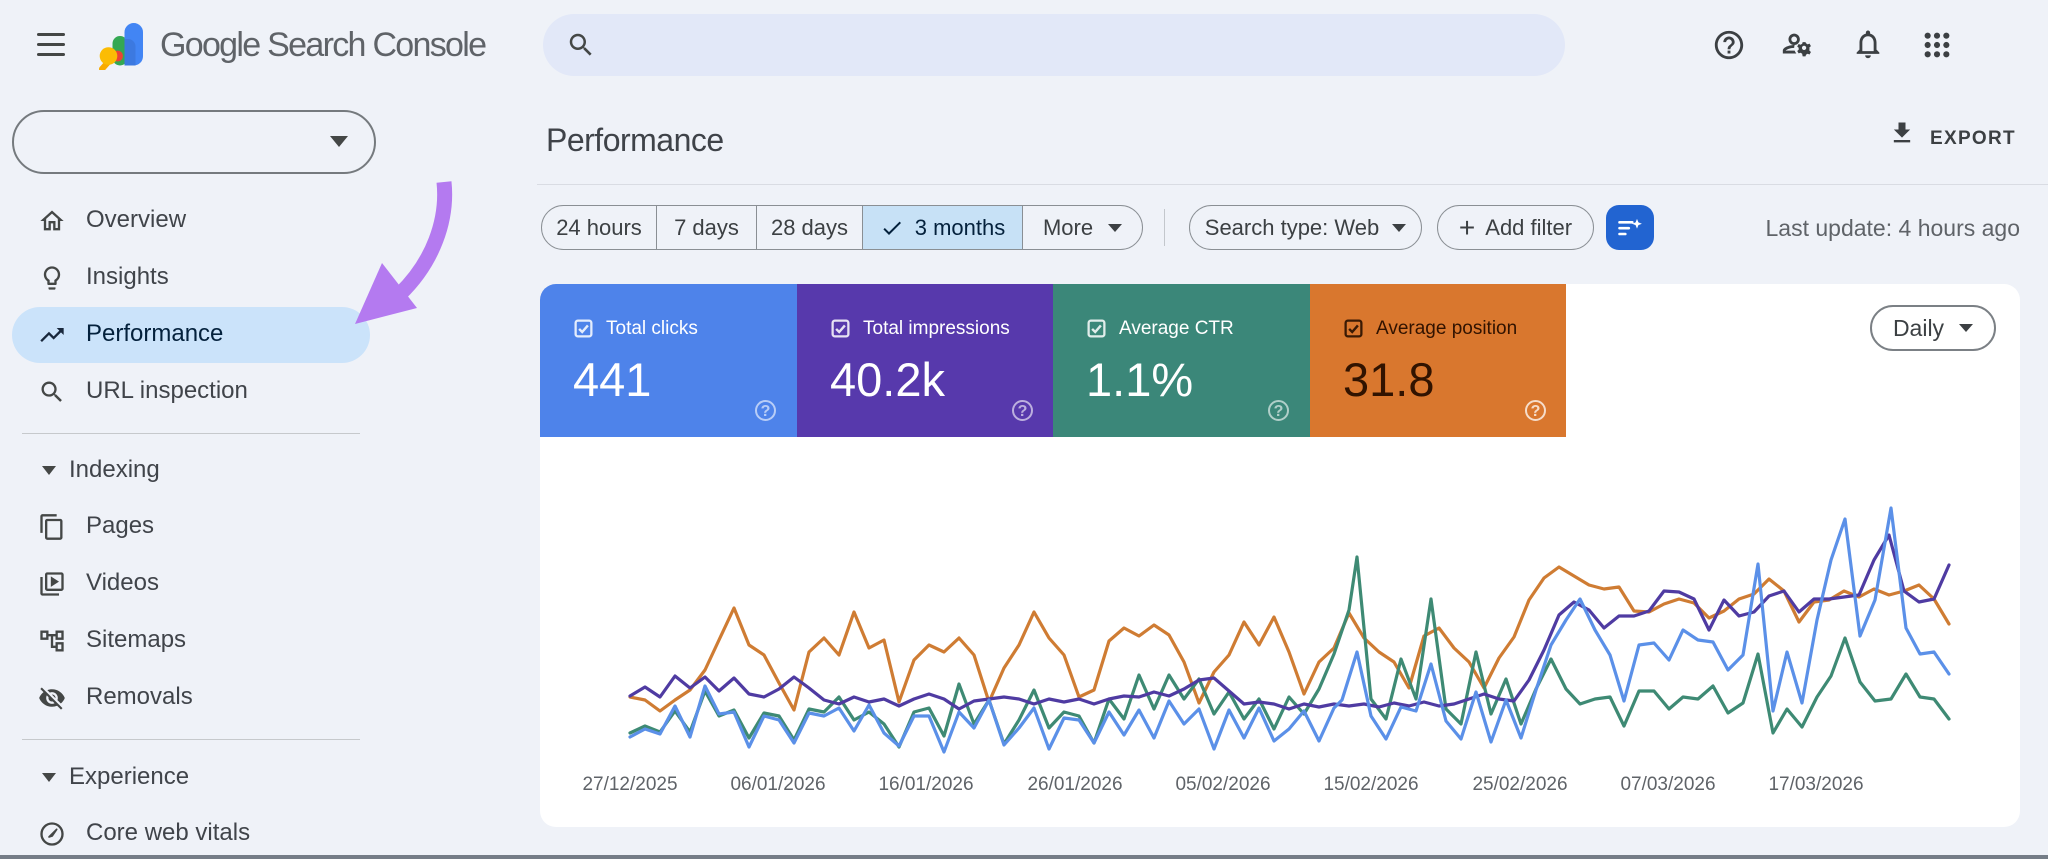 The image size is (2048, 859). Describe the element at coordinates (1815, 784) in the screenshot. I see `svg-text: 17/03/2026` at that location.